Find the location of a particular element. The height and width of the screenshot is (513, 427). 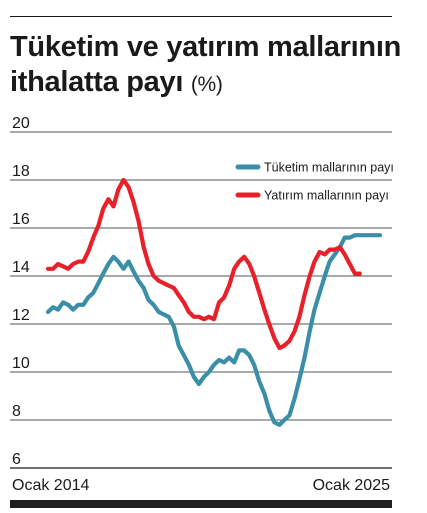

x-tick-label-end: Ocak 2025 is located at coordinates (351, 485).